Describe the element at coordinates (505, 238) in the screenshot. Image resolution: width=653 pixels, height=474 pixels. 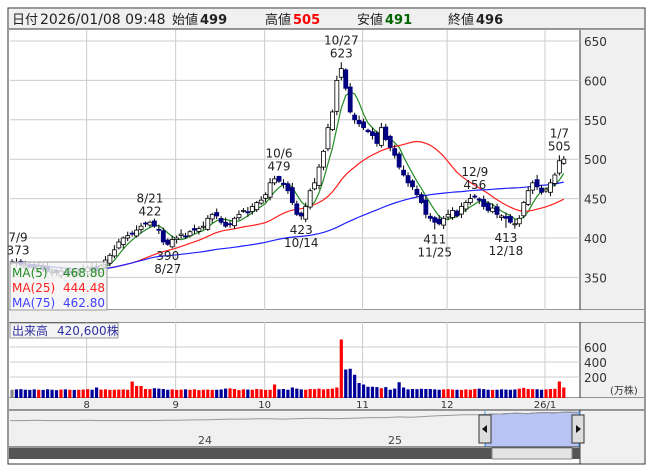
I see `annotation-value: 413` at that location.